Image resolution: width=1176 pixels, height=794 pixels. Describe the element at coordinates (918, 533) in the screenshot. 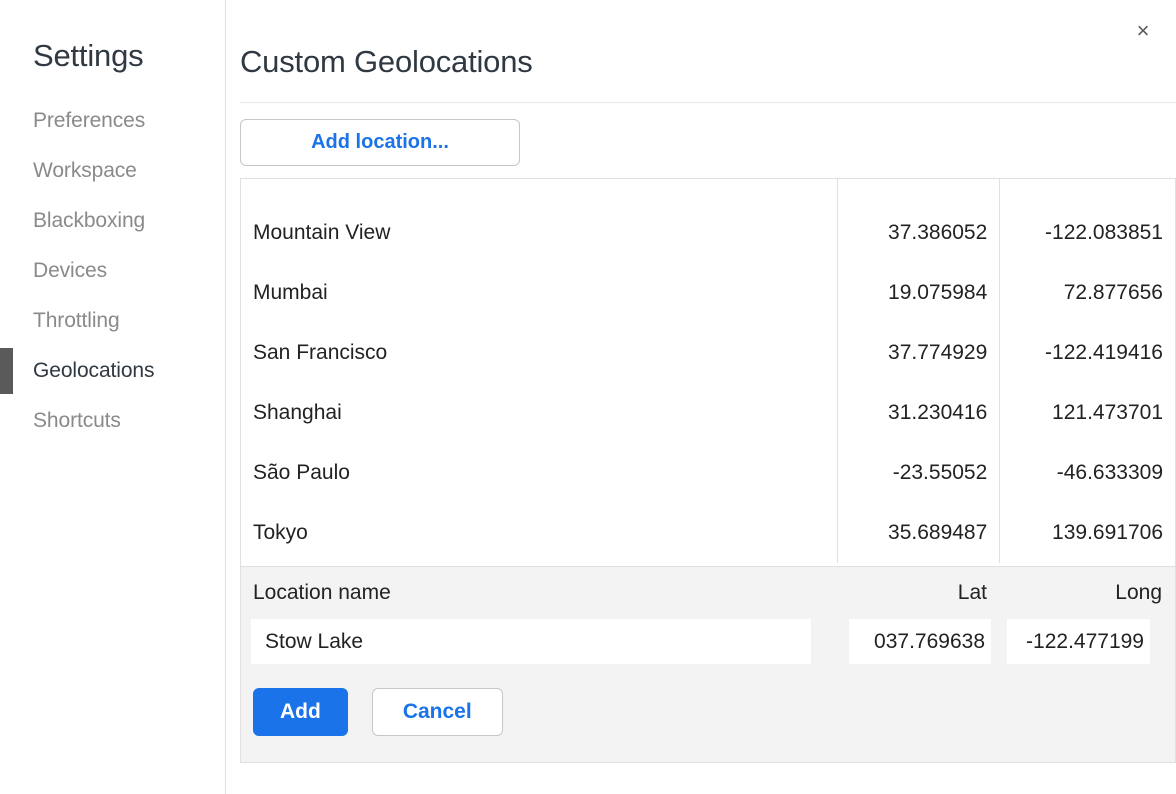

I see `cell-latitude: 35.689487` at that location.